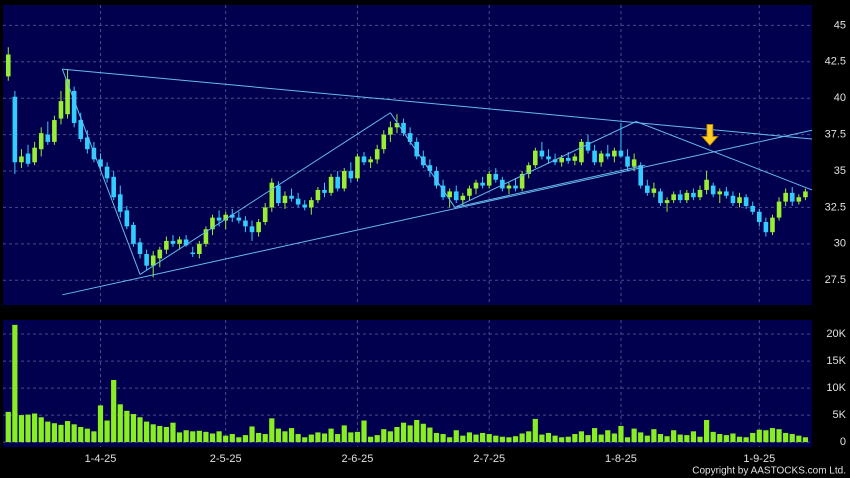 This screenshot has height=478, width=850. I want to click on y-tick-label: 40, so click(840, 98).